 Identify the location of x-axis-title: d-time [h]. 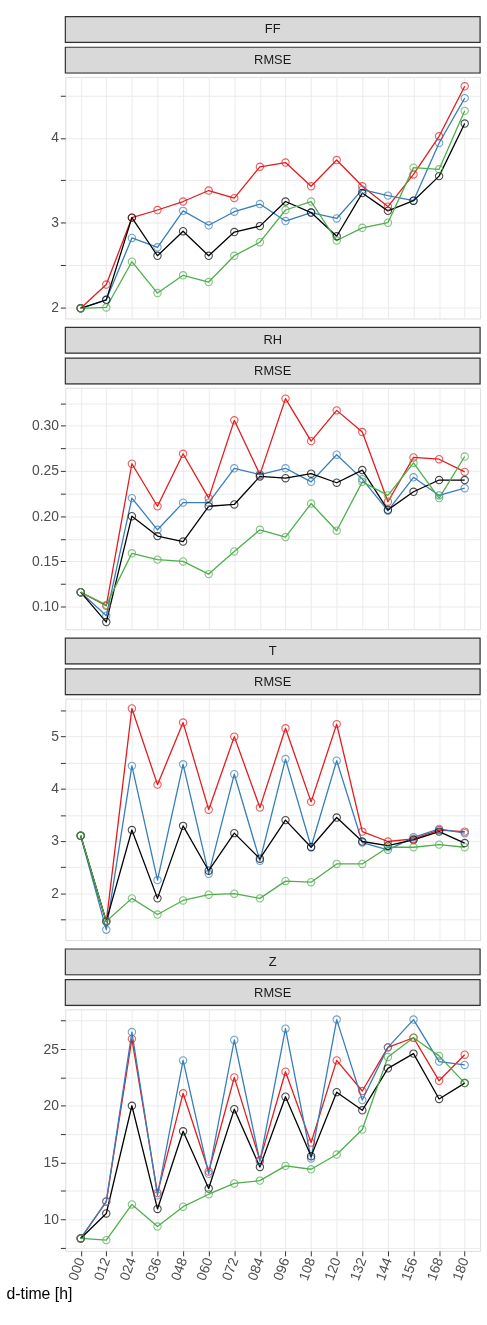
(39, 1294).